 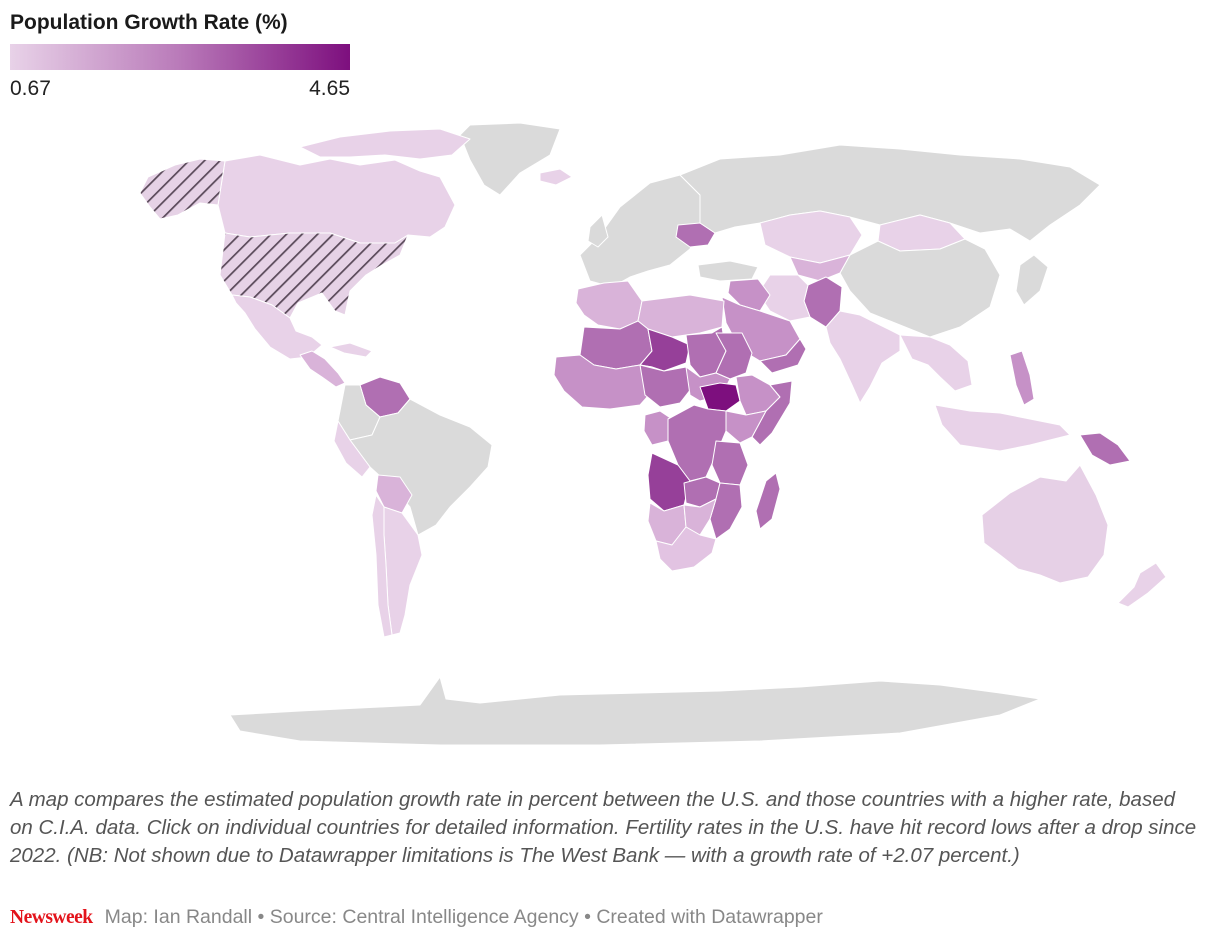 What do you see at coordinates (734, 356) in the screenshot?
I see `country-sudan` at bounding box center [734, 356].